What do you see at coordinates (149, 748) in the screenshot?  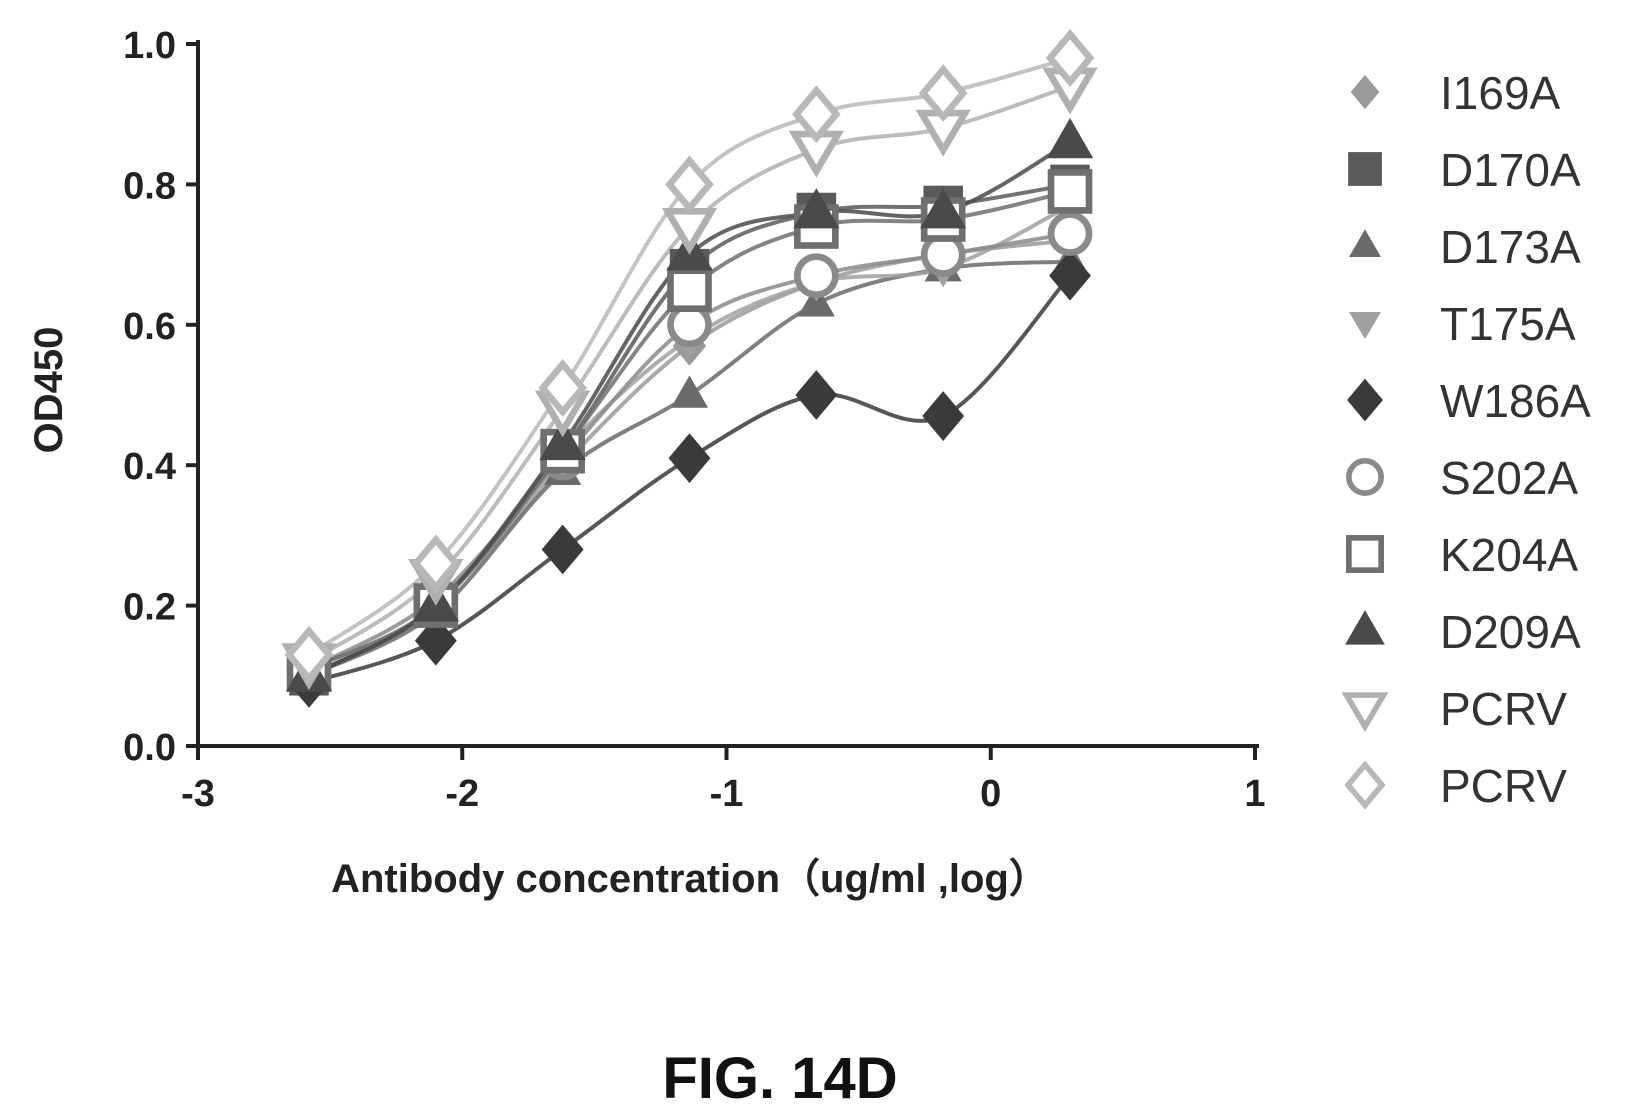 I see `y-tick-label: 0.0` at bounding box center [149, 748].